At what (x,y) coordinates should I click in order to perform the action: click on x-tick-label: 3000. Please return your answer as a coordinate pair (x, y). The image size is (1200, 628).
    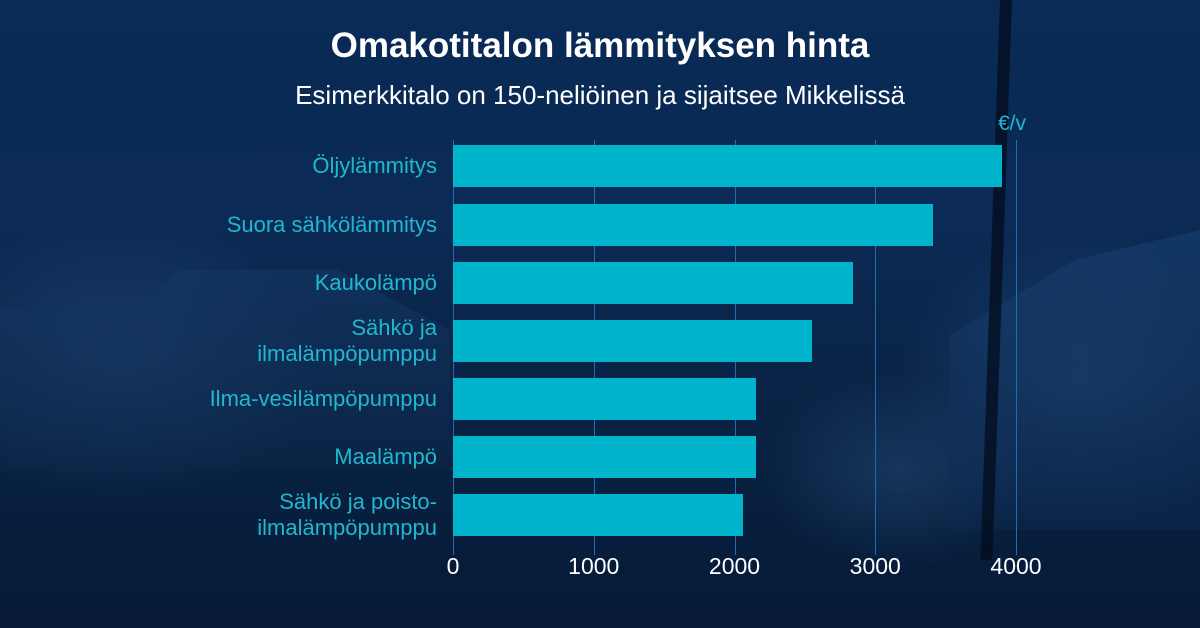
    Looking at the image, I should click on (875, 566).